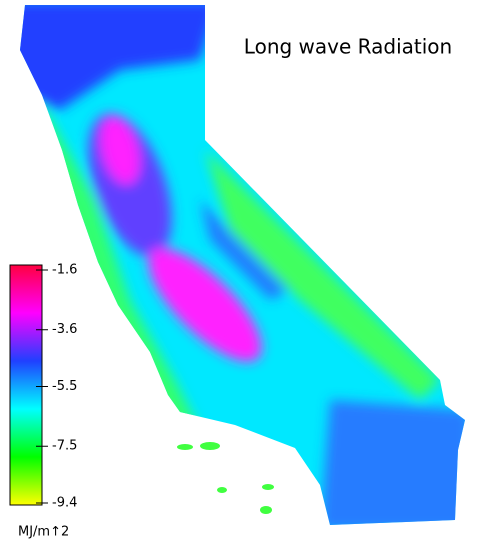 This screenshot has width=500, height=550. What do you see at coordinates (64, 386) in the screenshot?
I see `colorbar-tick-label: -5.5` at bounding box center [64, 386].